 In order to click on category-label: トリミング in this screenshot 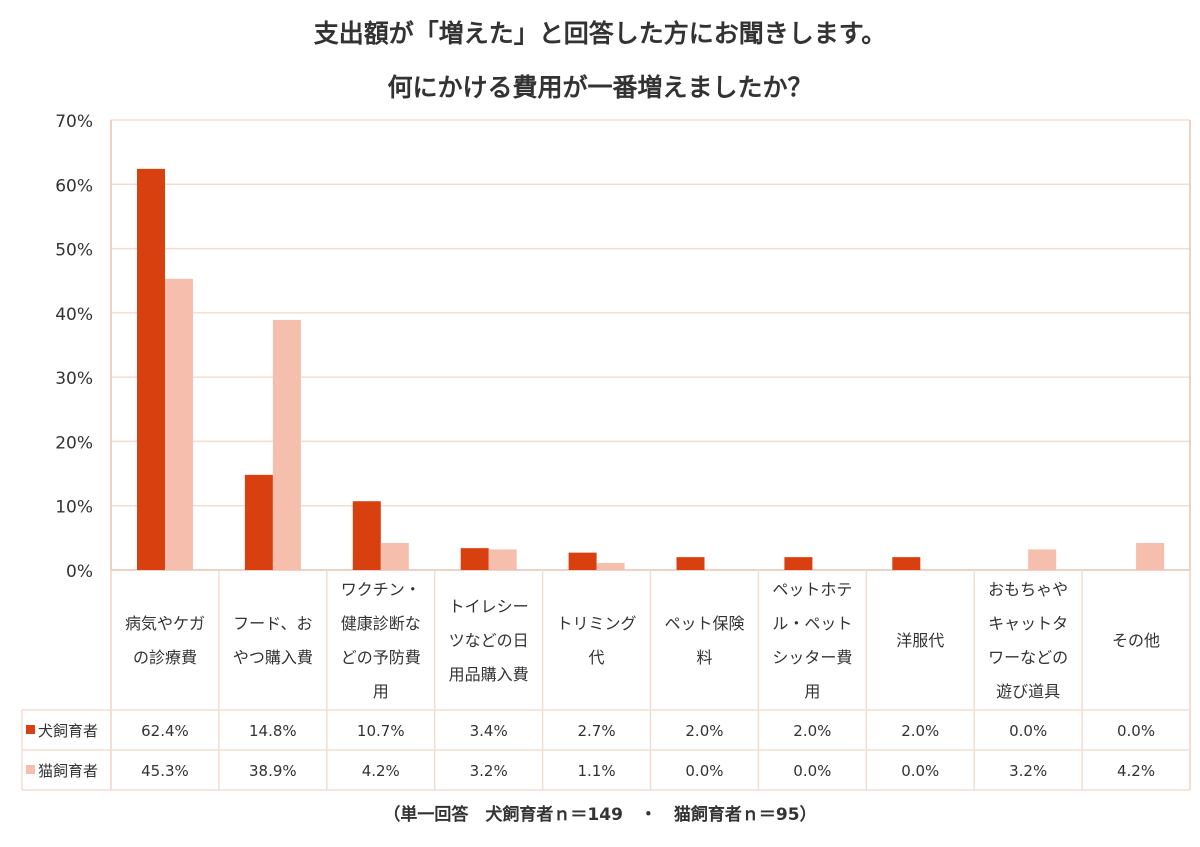, I will do `click(597, 623)`.